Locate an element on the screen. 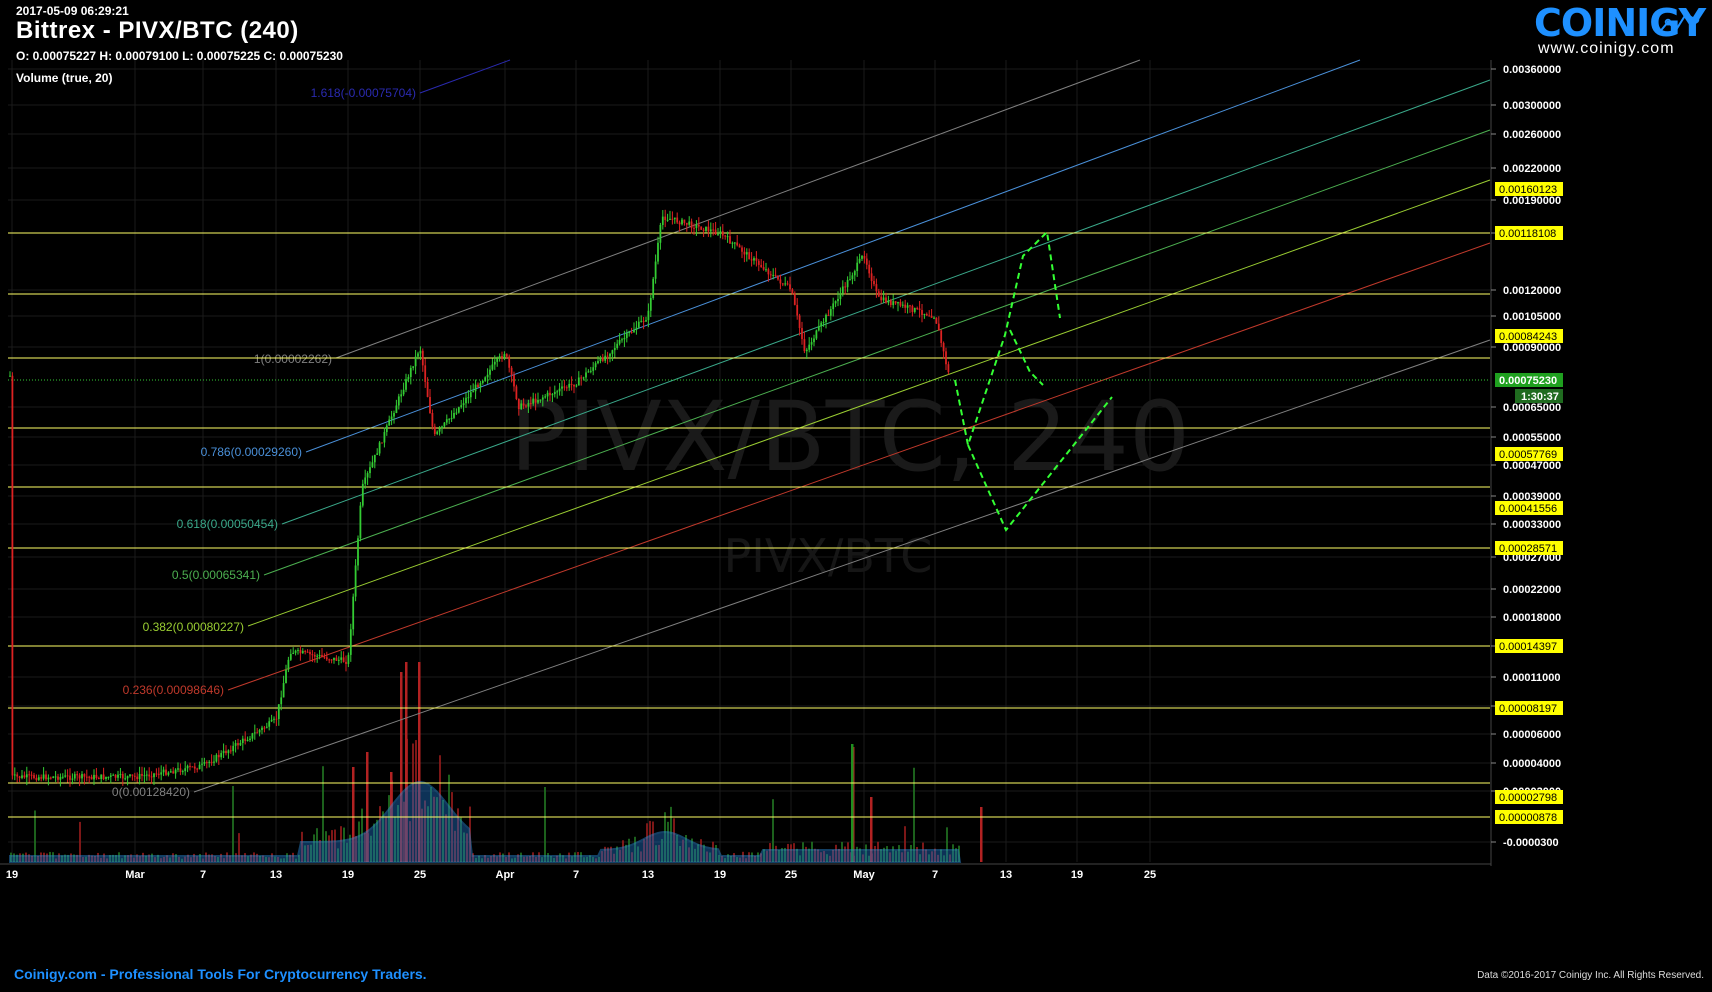 The width and height of the screenshot is (1712, 992). time-tick-label: 19 is located at coordinates (720, 875).